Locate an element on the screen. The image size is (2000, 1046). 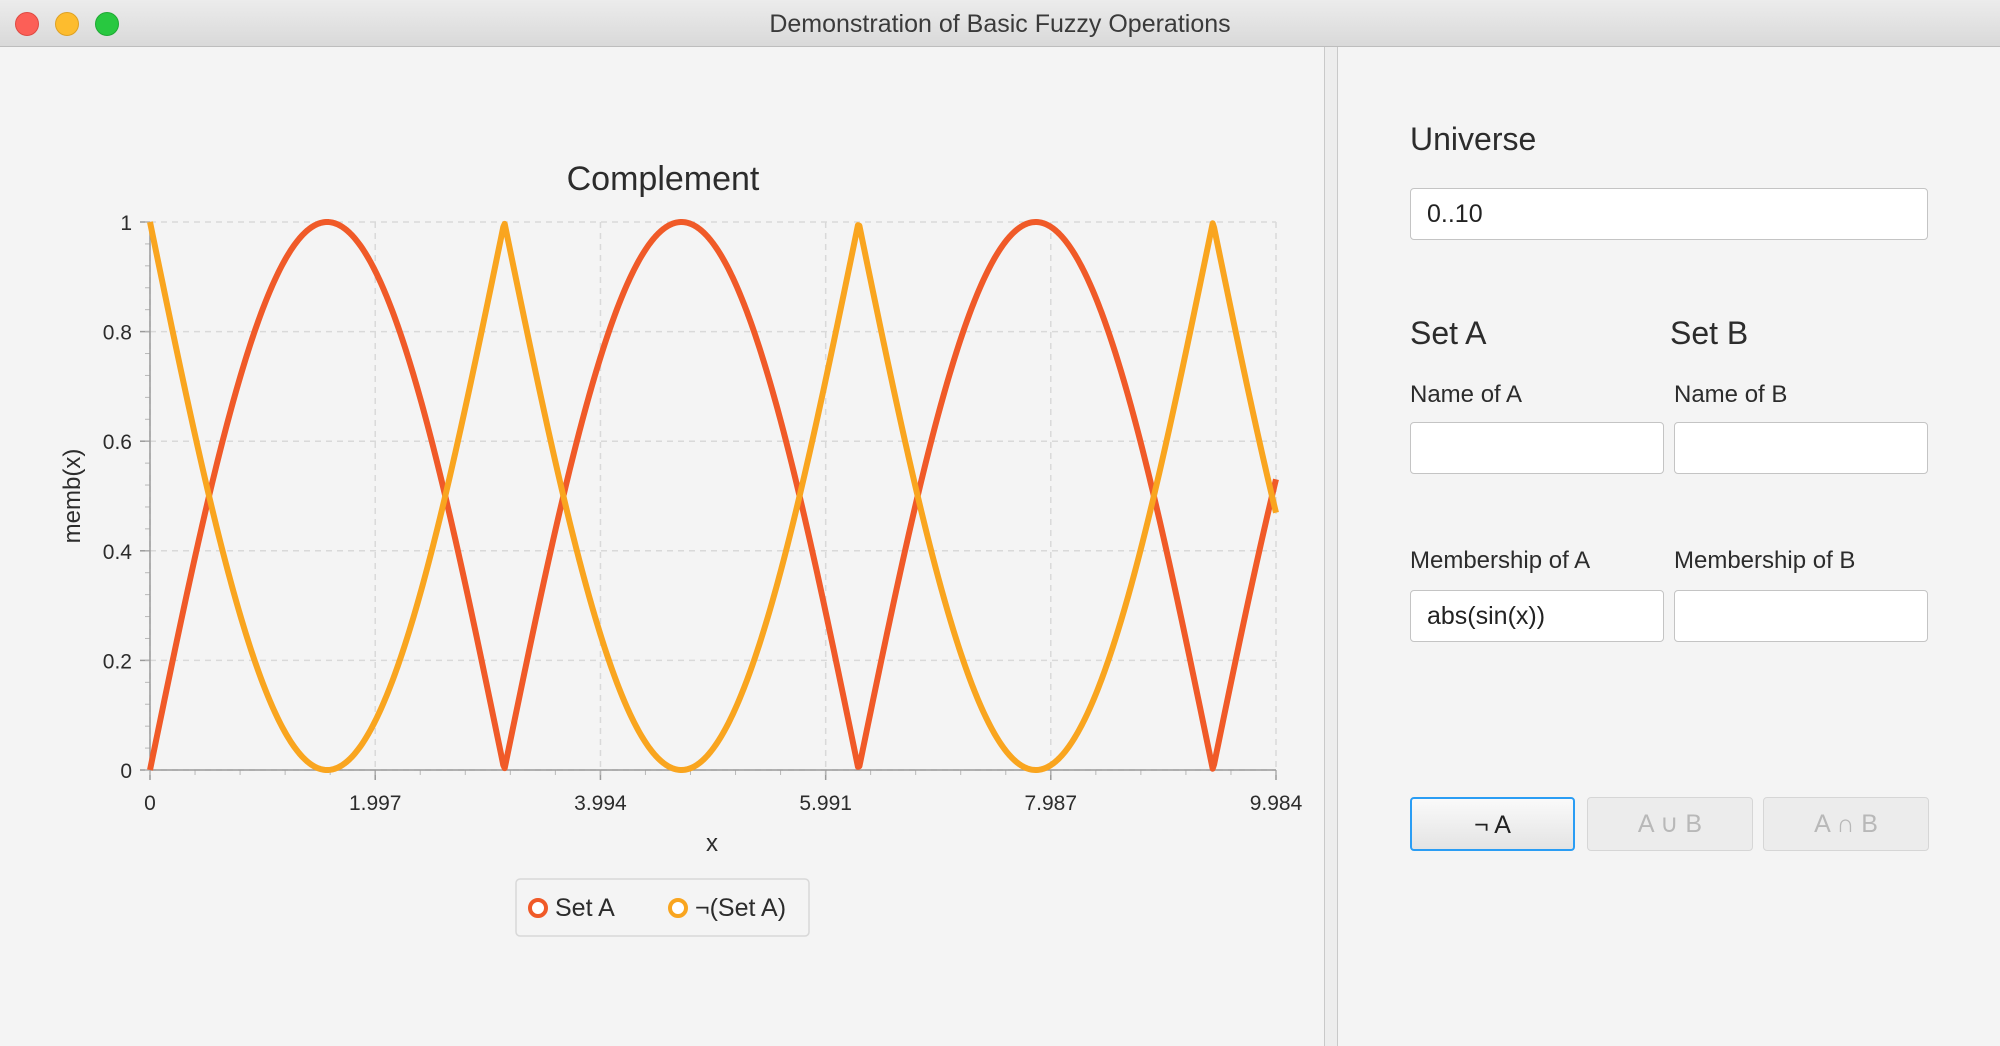
minimize-window-button is located at coordinates (67, 24).